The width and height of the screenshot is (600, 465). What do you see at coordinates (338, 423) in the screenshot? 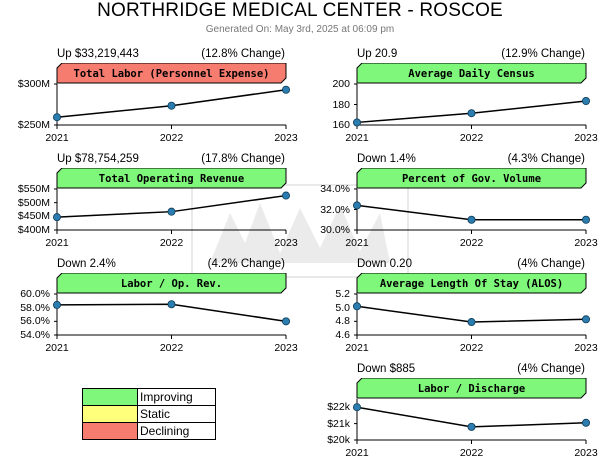
I see `y-tick-label: $21k` at bounding box center [338, 423].